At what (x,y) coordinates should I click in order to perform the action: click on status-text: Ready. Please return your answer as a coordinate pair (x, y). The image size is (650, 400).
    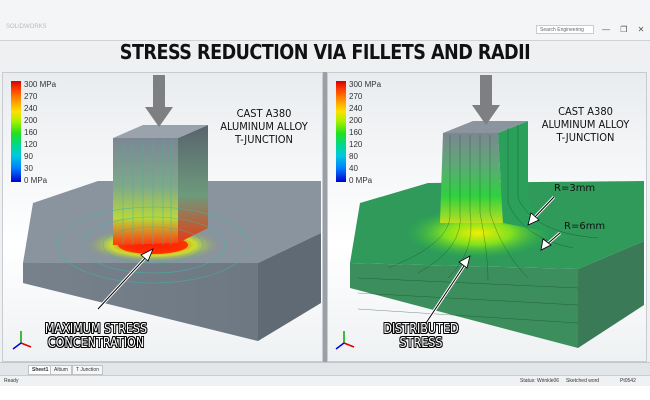
    Looking at the image, I should click on (11, 381).